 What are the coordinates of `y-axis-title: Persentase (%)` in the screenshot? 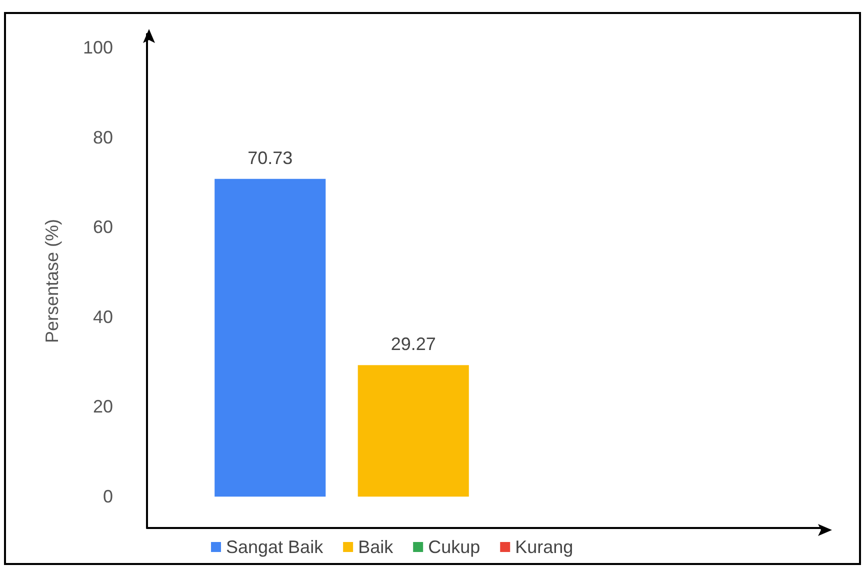 It's located at (52, 281).